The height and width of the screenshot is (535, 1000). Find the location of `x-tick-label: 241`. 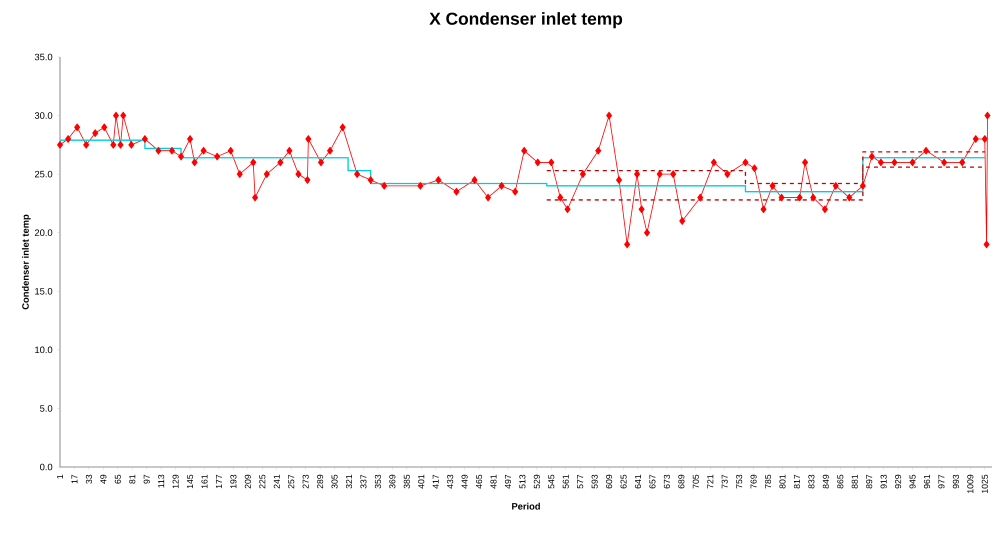

x-tick-label: 241 is located at coordinates (277, 481).